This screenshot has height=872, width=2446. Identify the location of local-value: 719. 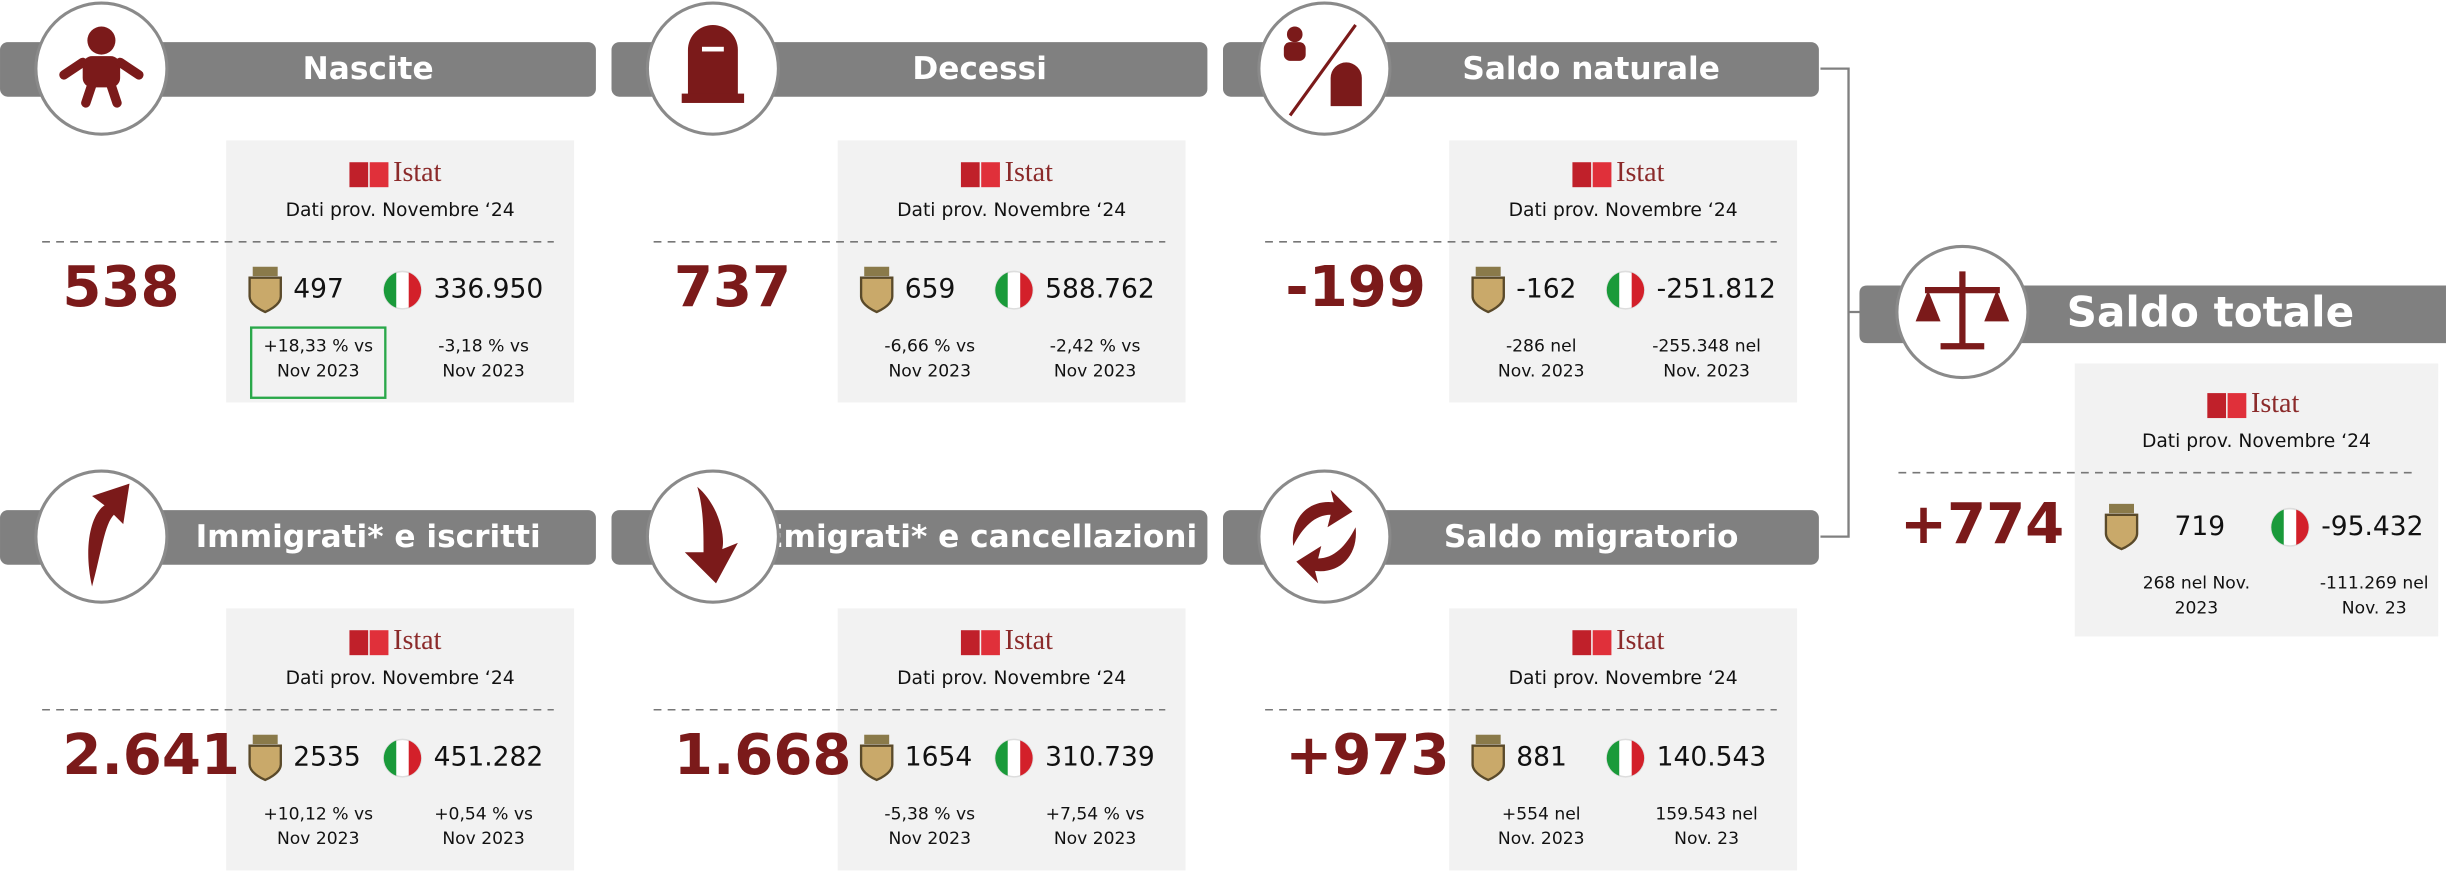
(2200, 526).